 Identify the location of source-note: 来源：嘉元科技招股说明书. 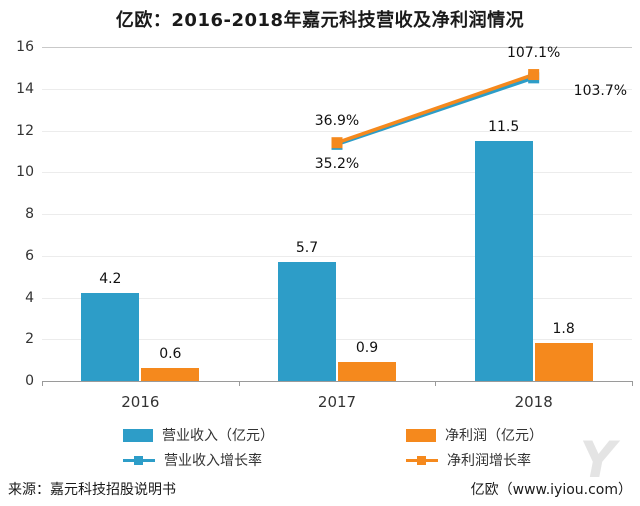
(92, 490).